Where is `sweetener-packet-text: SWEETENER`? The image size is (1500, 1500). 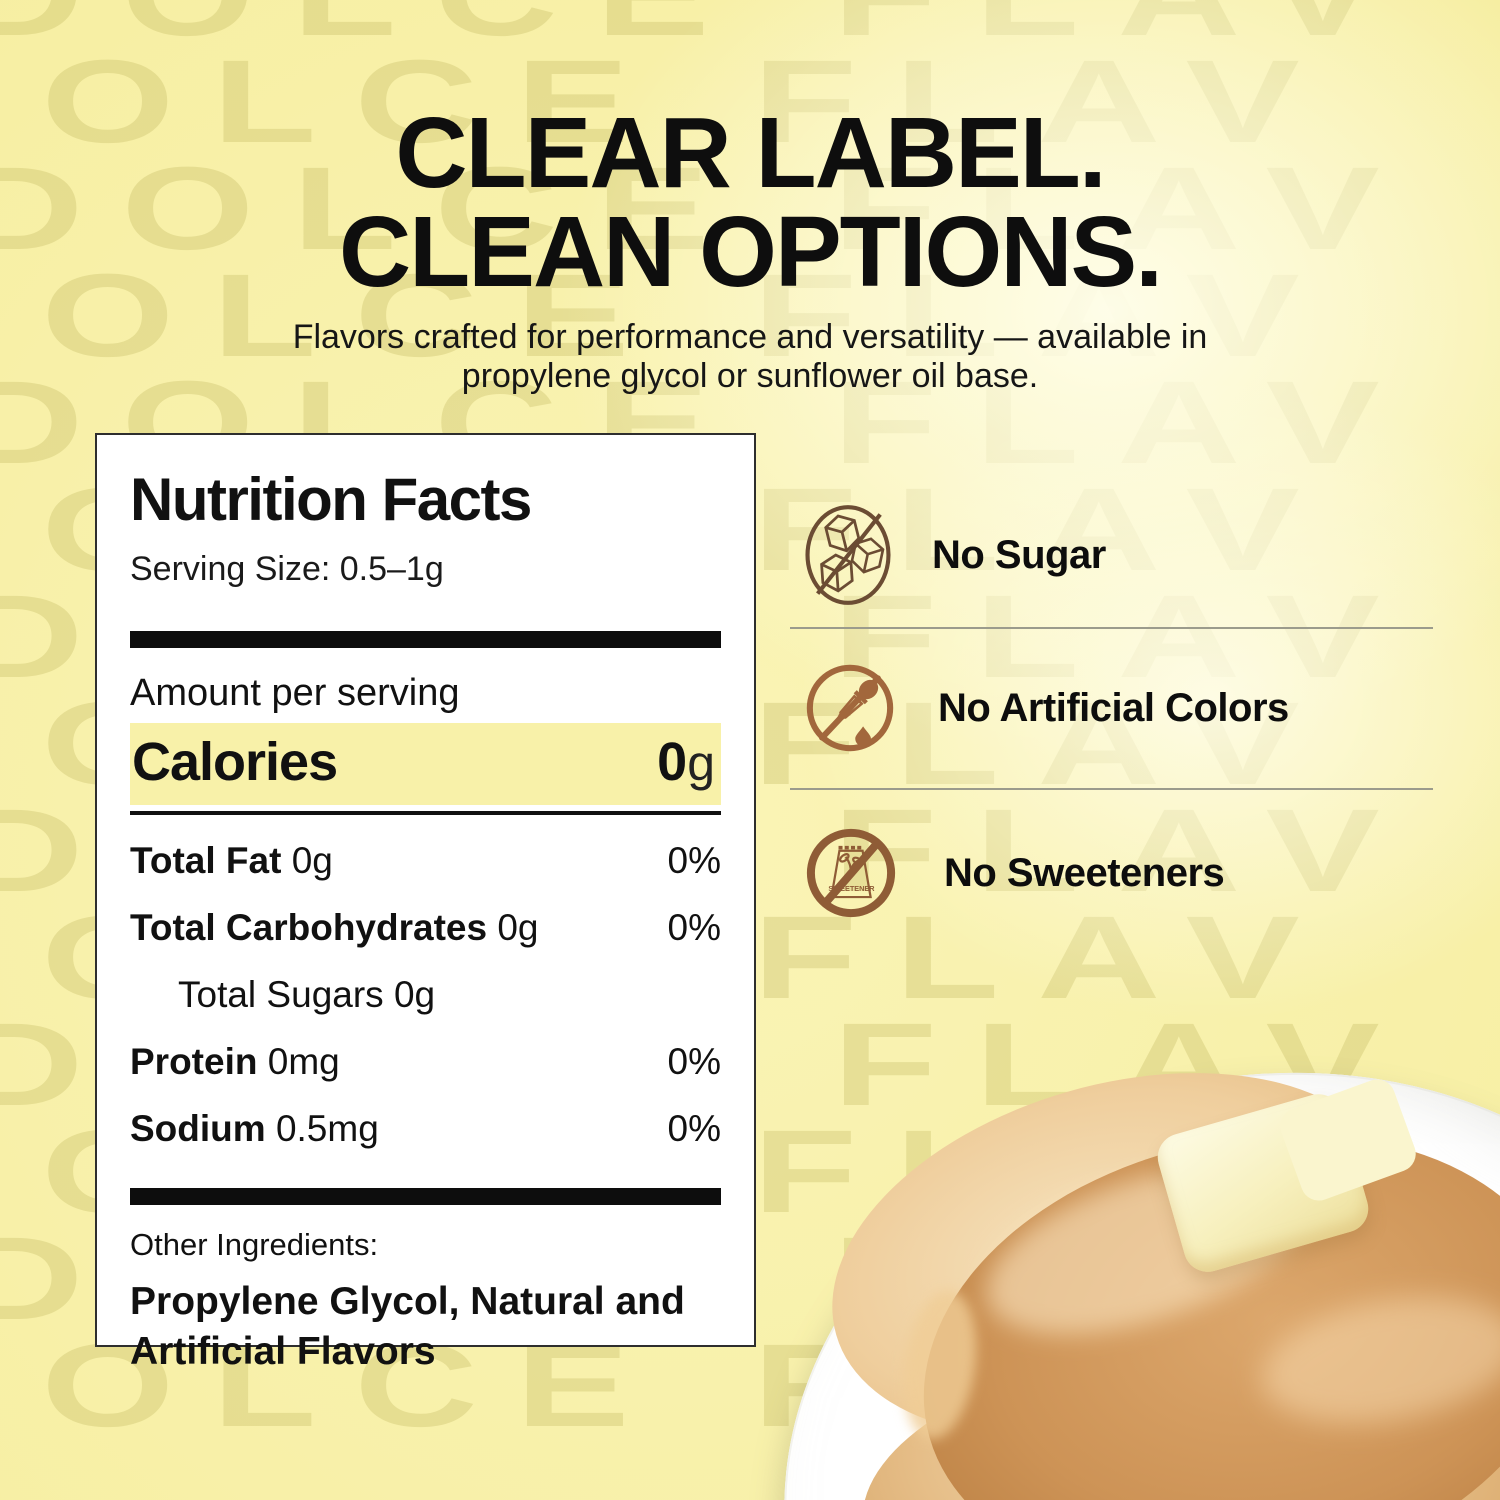 sweetener-packet-text: SWEETENER is located at coordinates (851, 888).